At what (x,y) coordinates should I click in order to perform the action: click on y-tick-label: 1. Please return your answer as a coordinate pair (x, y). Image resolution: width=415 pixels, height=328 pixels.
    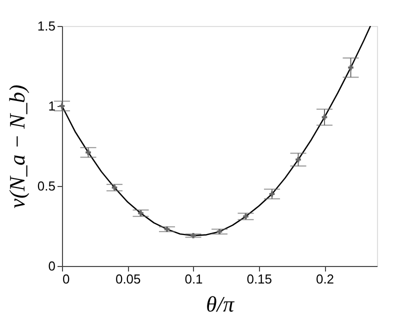
    Looking at the image, I should click on (52, 106).